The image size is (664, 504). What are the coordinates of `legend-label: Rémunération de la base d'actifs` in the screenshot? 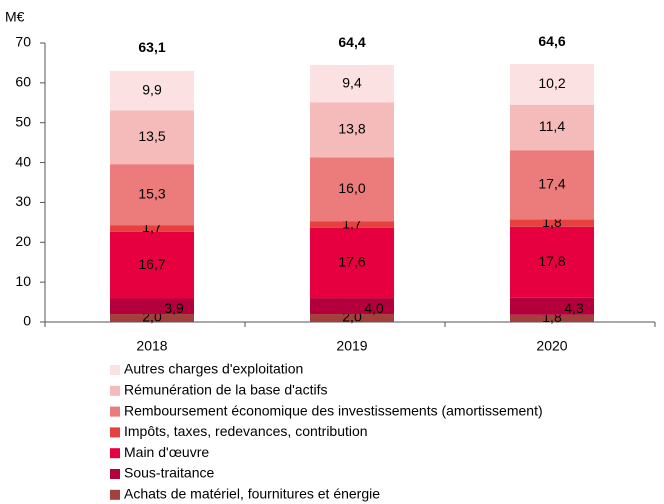 It's located at (225, 390).